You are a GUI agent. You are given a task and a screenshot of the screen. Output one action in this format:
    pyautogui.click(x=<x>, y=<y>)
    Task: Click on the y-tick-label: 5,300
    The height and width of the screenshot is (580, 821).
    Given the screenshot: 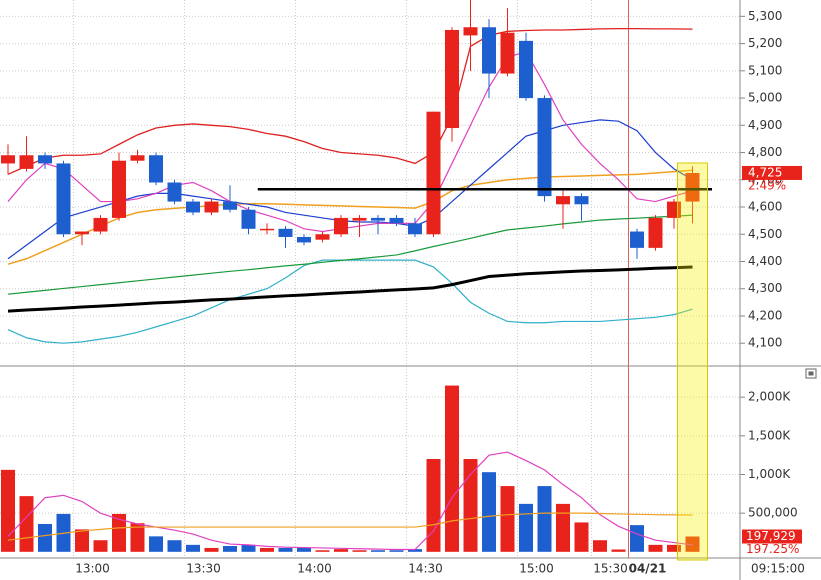 What is the action you would take?
    pyautogui.click(x=765, y=16)
    